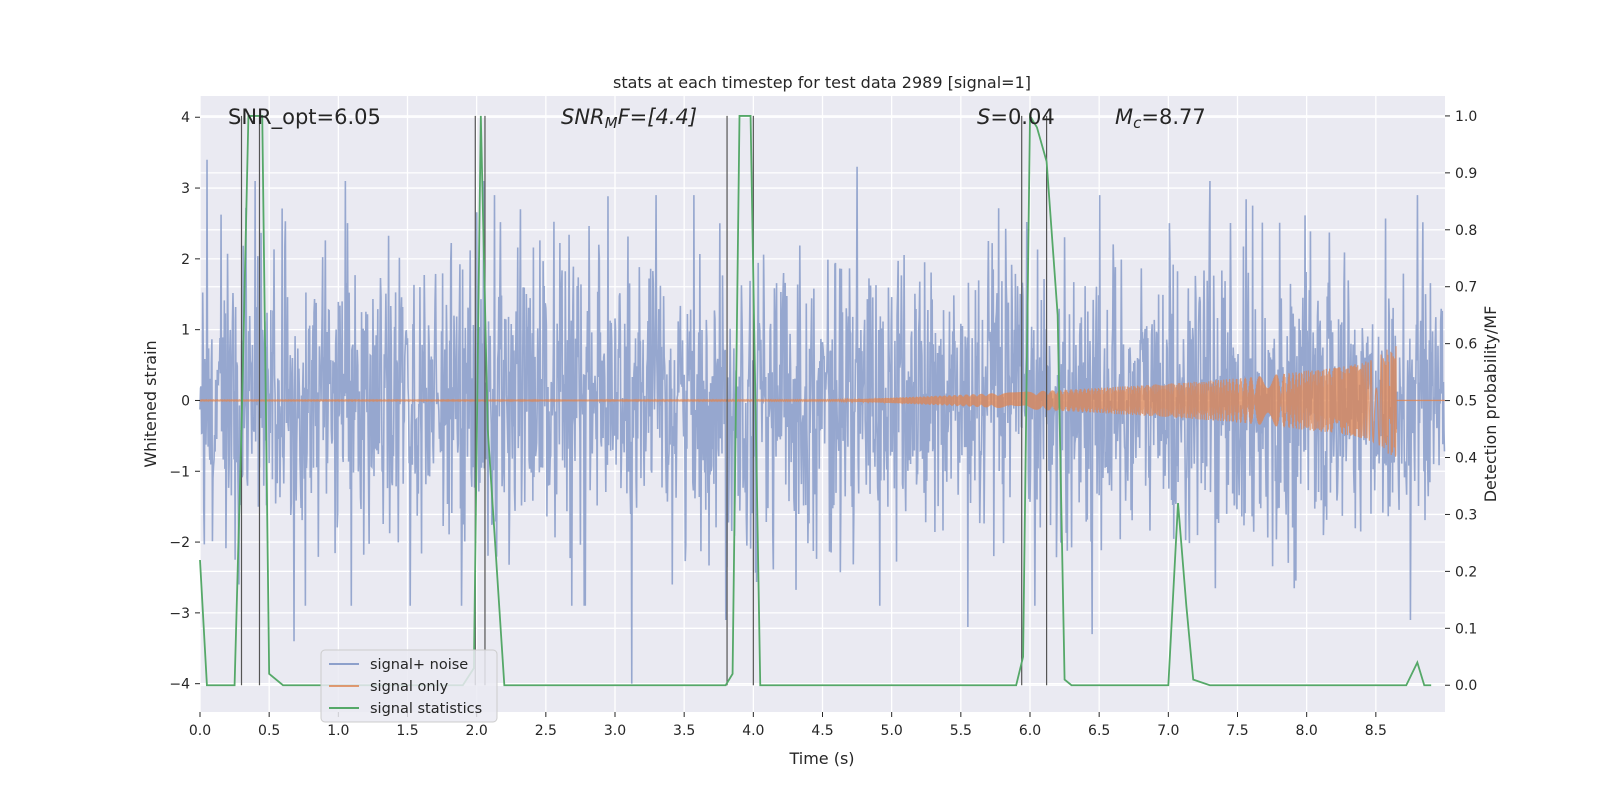  What do you see at coordinates (1022, 117) in the screenshot?
I see `annotation-s-rest: =0.04` at bounding box center [1022, 117].